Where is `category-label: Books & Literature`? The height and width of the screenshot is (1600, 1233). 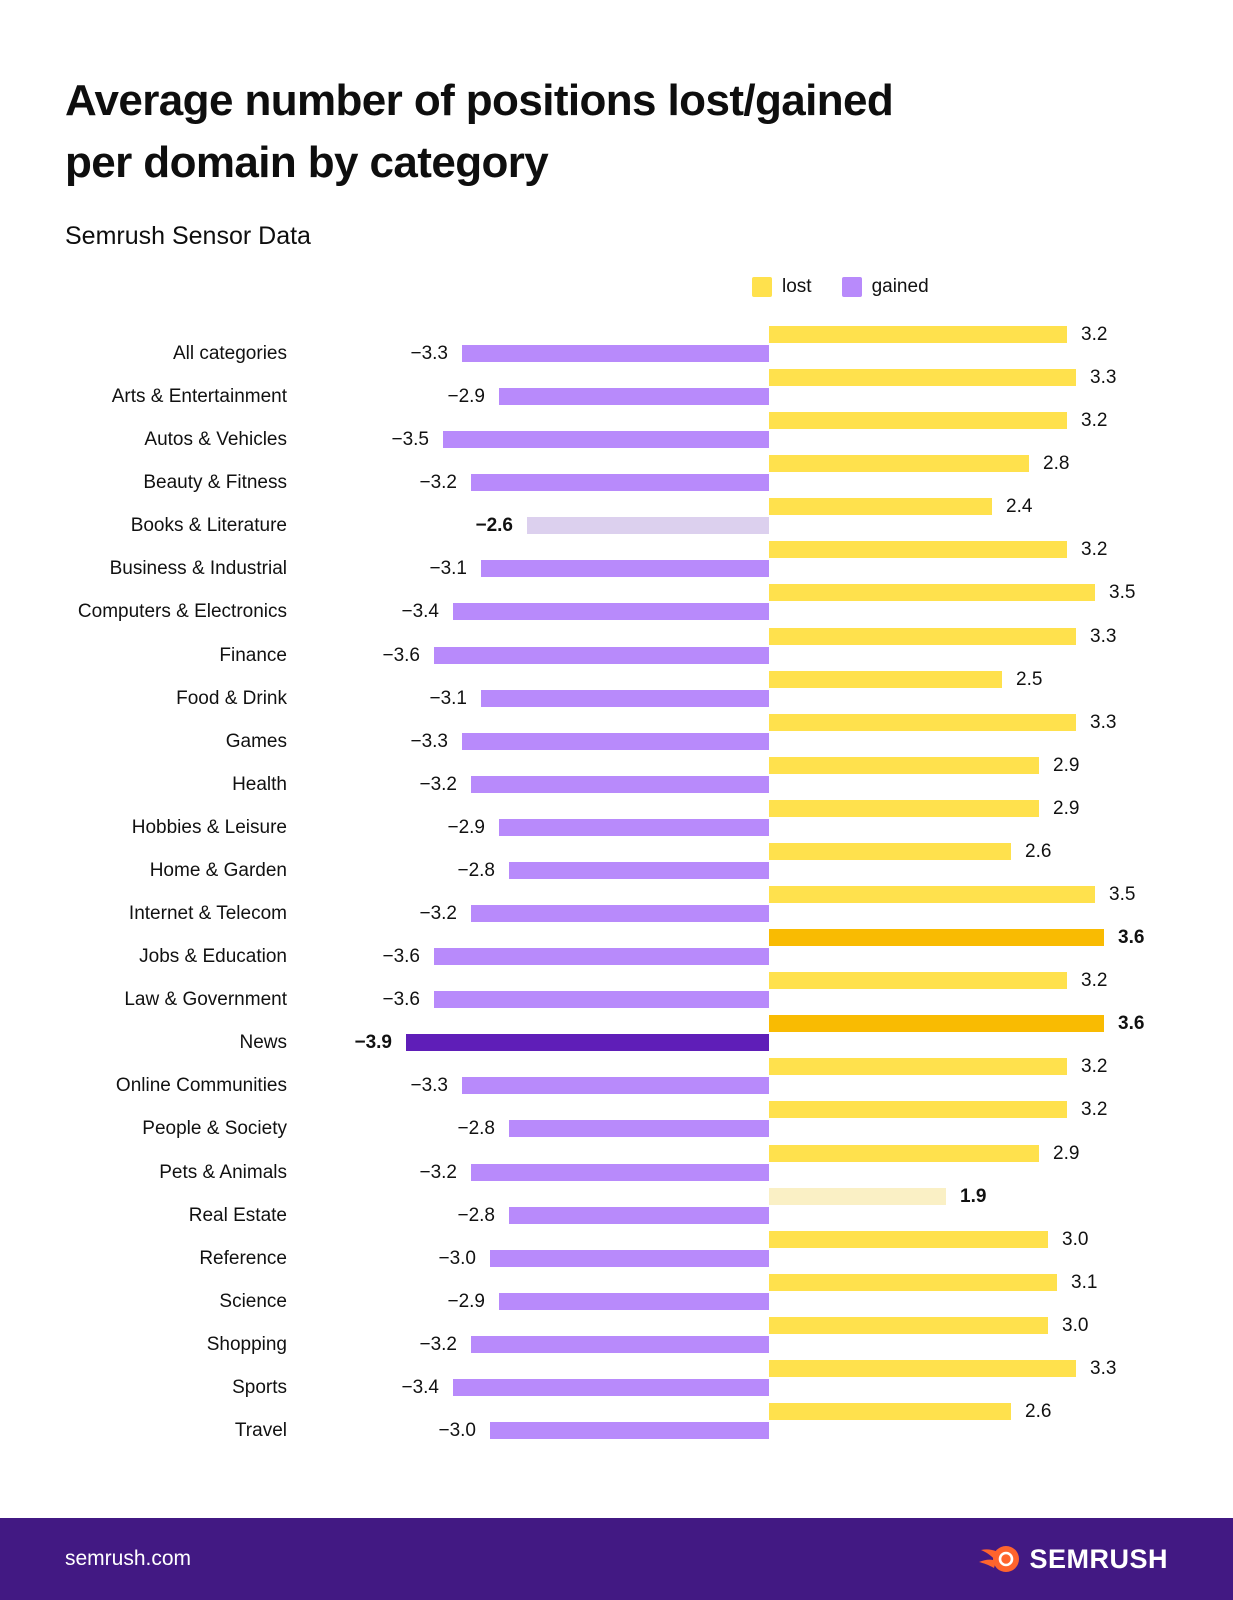
category-label: Books & Literature is located at coordinates (208, 525).